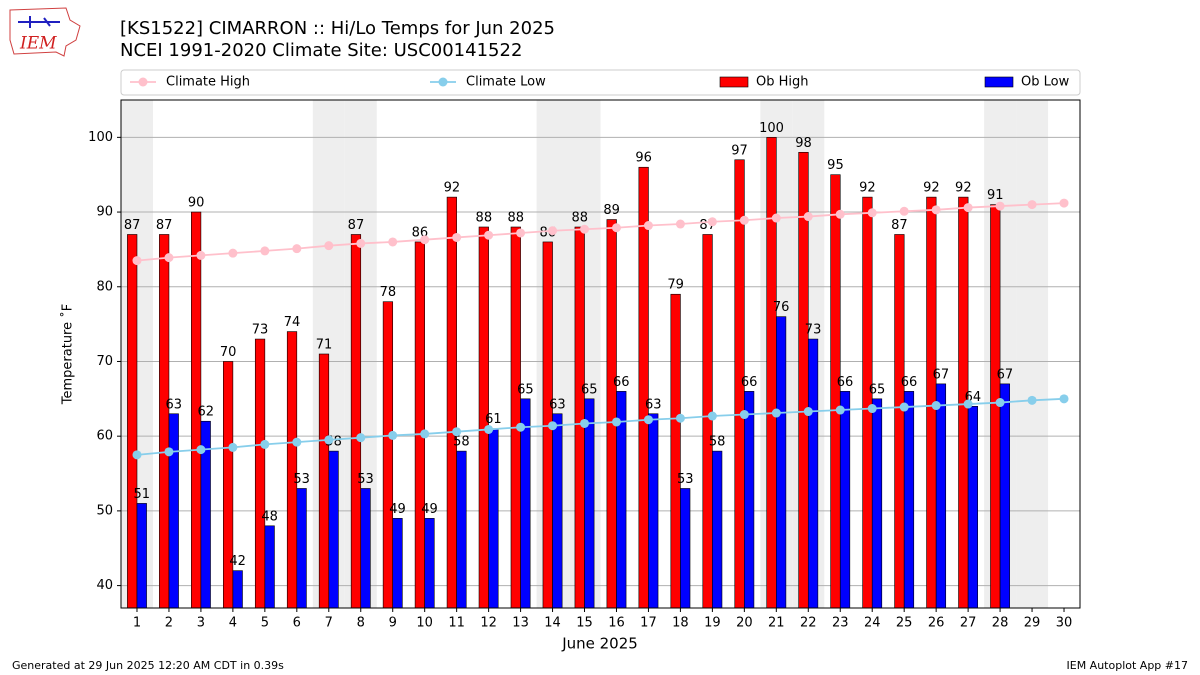 Image resolution: width=1200 pixels, height=675 pixels. What do you see at coordinates (589, 389) in the screenshot?
I see `value-label: 65` at bounding box center [589, 389].